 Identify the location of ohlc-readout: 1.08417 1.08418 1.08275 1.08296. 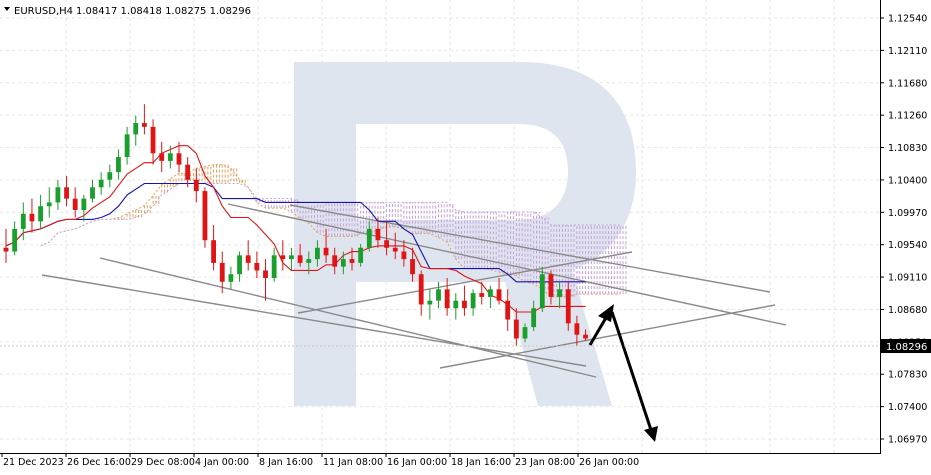
(163, 11).